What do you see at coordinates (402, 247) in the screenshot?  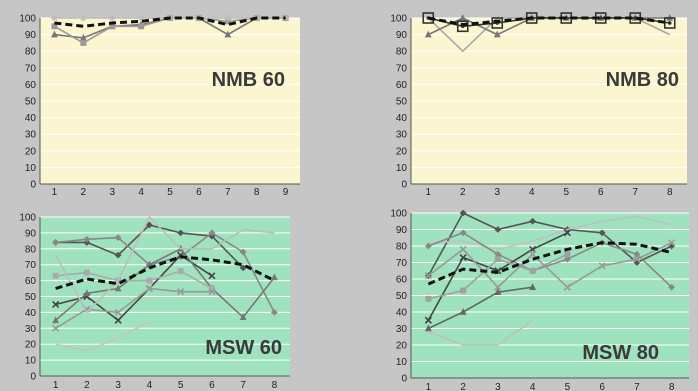 I see `msw-80-y-tick-label: 80` at bounding box center [402, 247].